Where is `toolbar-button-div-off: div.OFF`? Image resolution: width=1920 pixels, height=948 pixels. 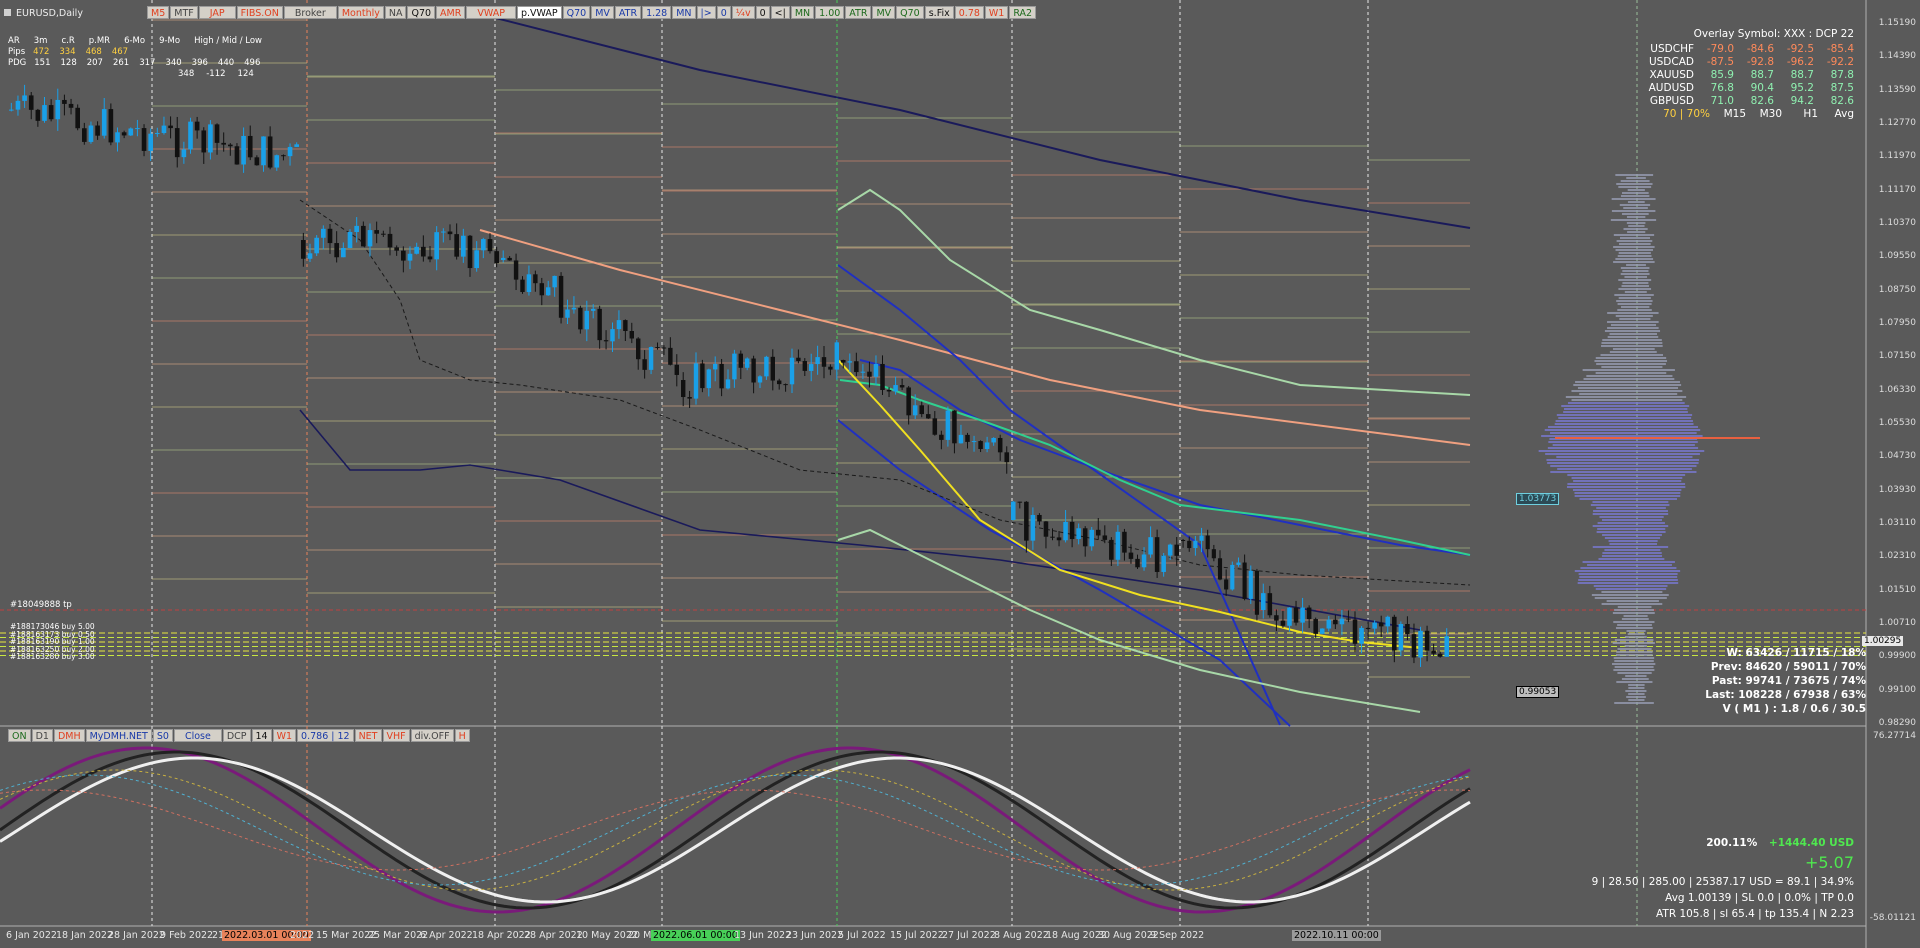 toolbar-button-div-off: div.OFF is located at coordinates (432, 735).